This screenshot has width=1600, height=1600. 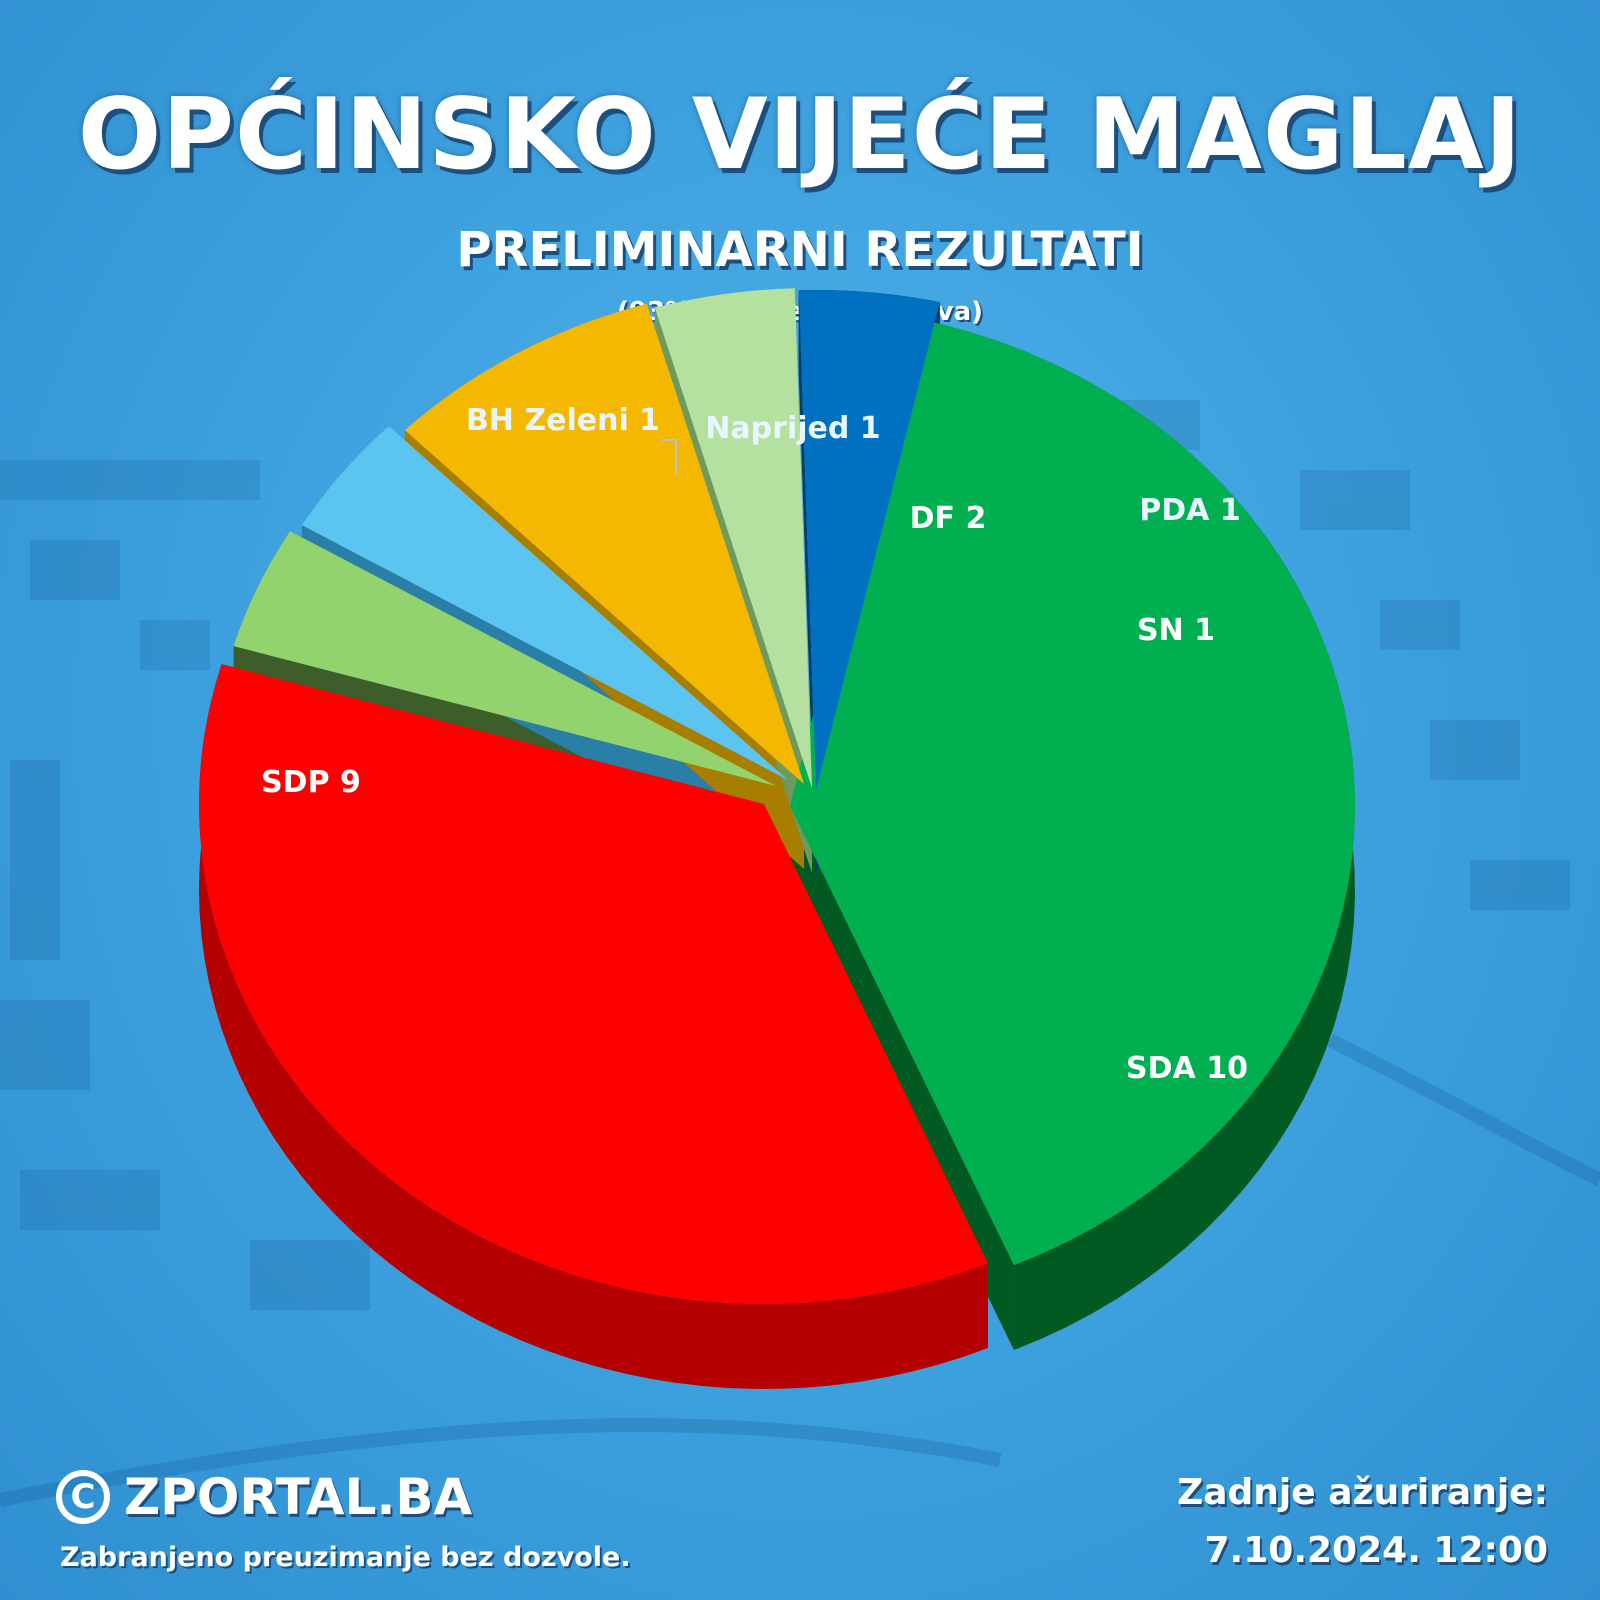 I want to click on slice-naprijed, so click(x=544, y=603).